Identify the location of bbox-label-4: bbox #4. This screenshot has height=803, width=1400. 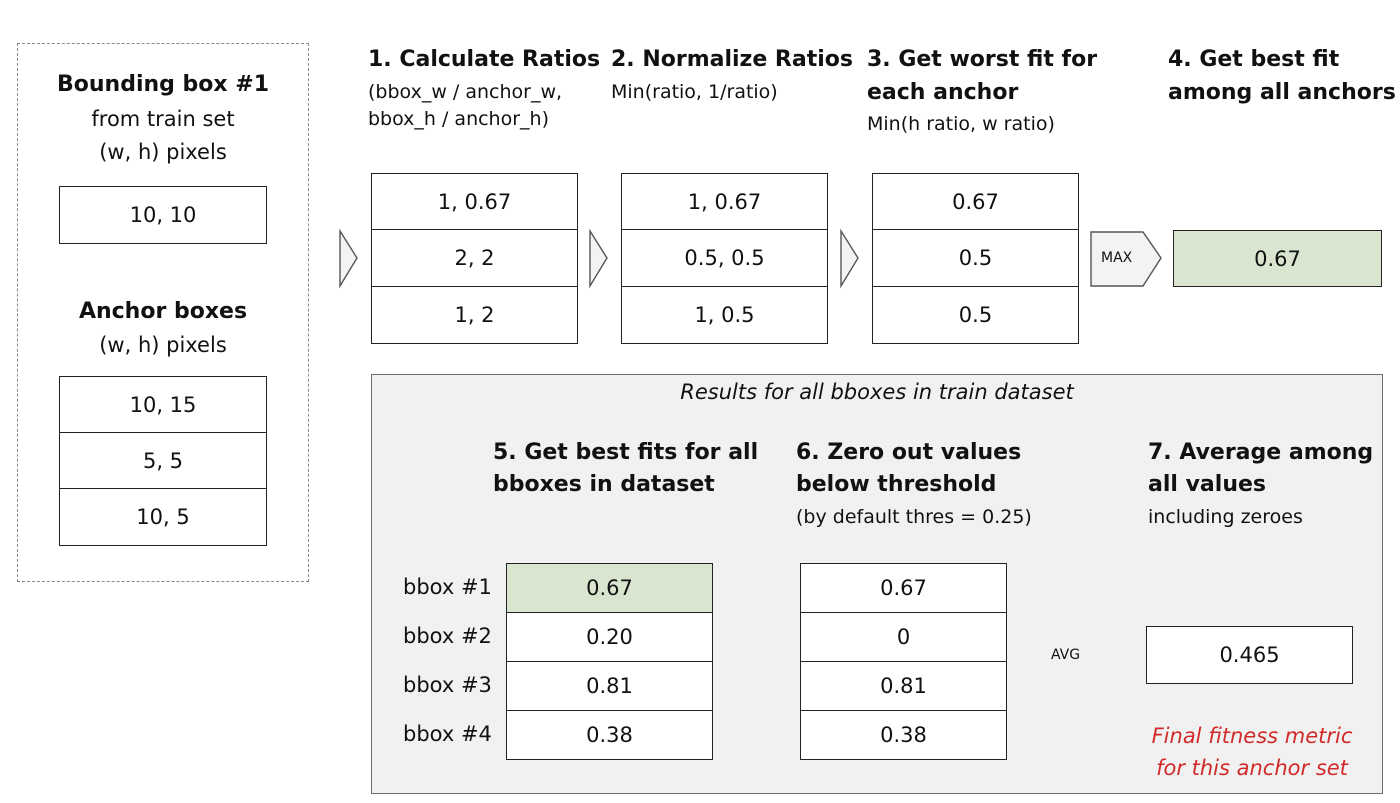
(447, 734).